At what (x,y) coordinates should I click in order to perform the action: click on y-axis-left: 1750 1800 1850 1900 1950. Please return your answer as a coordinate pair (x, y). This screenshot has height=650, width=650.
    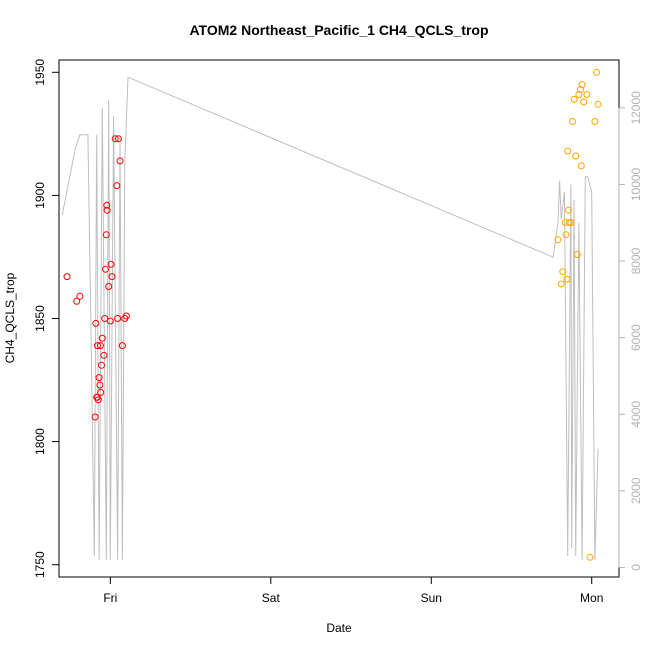
    Looking at the image, I should click on (46, 318).